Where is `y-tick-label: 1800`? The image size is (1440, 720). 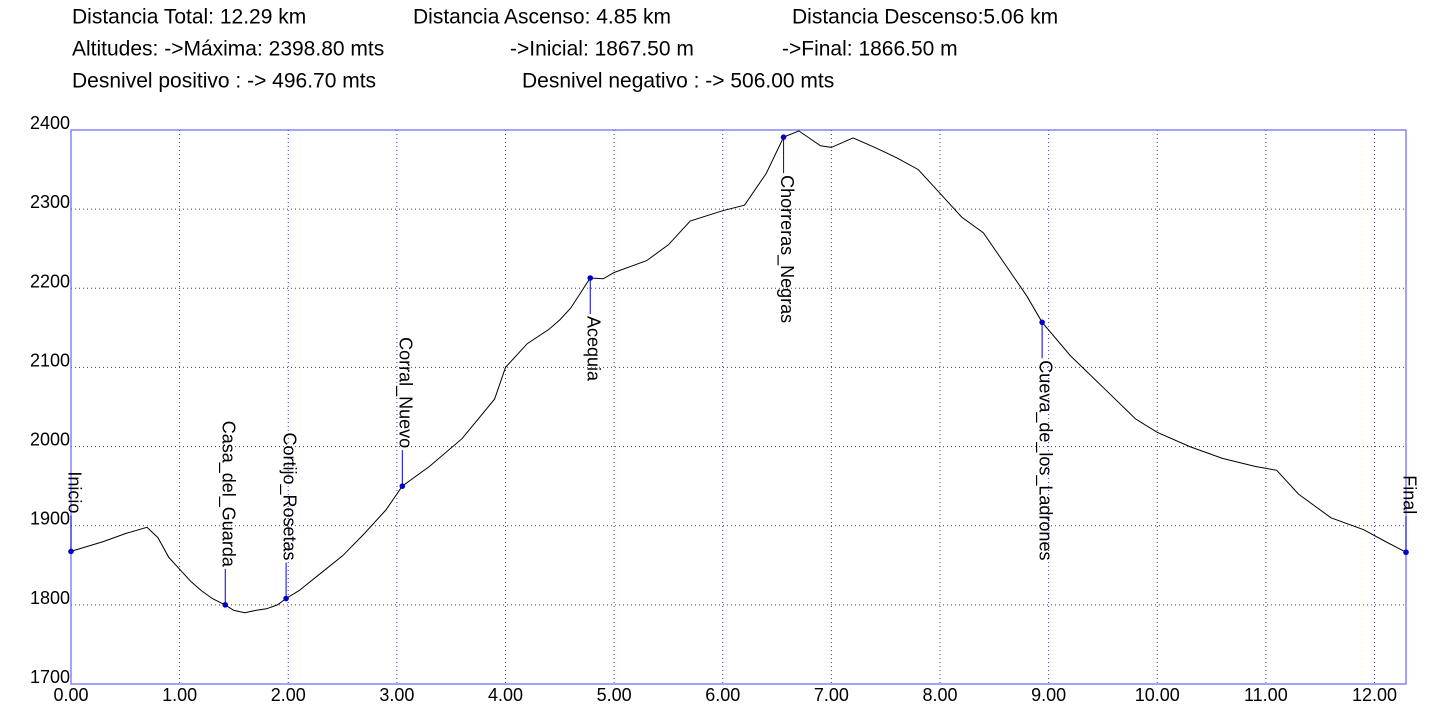
y-tick-label: 1800 is located at coordinates (50, 598).